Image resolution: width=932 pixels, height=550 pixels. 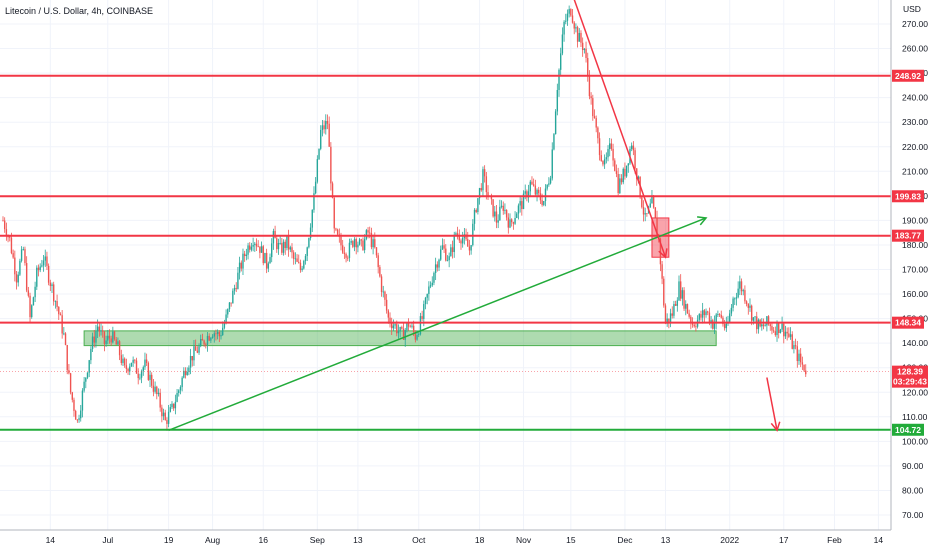 I want to click on y-tick-label: 190.00, so click(x=915, y=220).